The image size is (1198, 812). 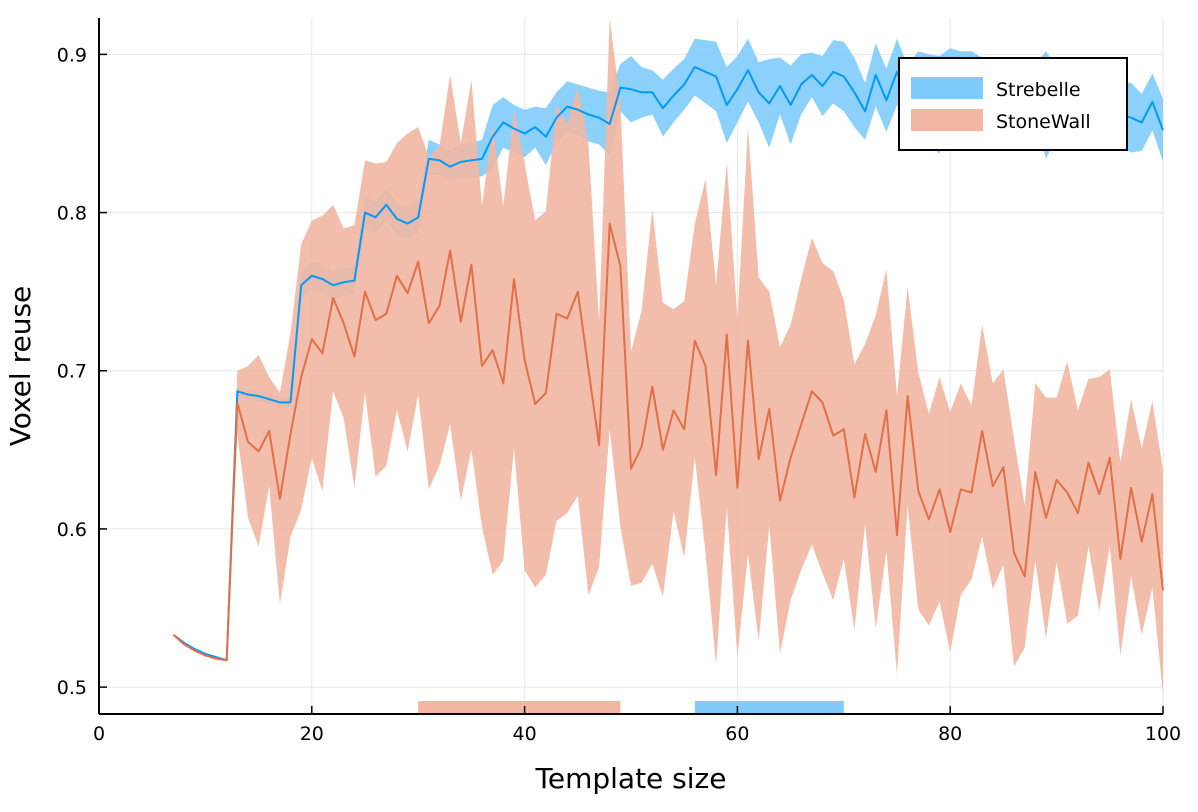 What do you see at coordinates (312, 734) in the screenshot?
I see `x-tick-label: 20` at bounding box center [312, 734].